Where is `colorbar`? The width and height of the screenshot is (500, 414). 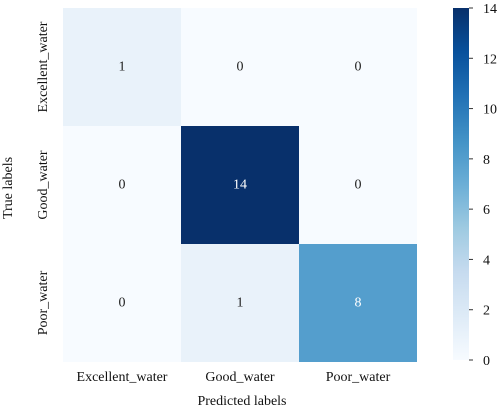
colorbar is located at coordinates (461, 184).